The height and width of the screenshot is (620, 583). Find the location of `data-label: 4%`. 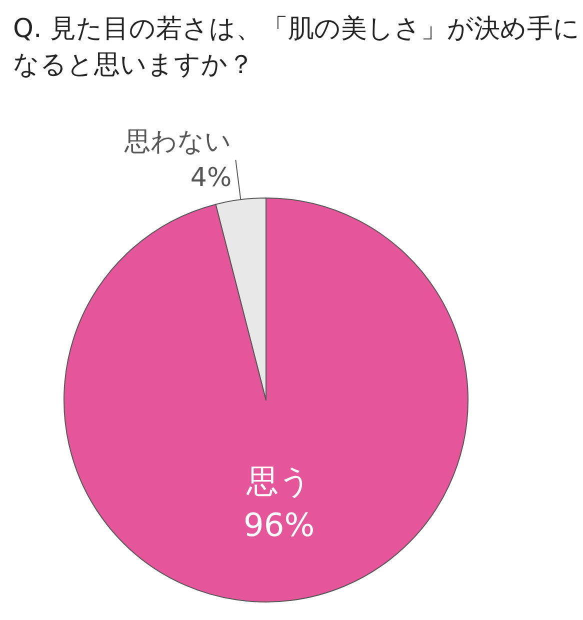

data-label: 4% is located at coordinates (211, 177).